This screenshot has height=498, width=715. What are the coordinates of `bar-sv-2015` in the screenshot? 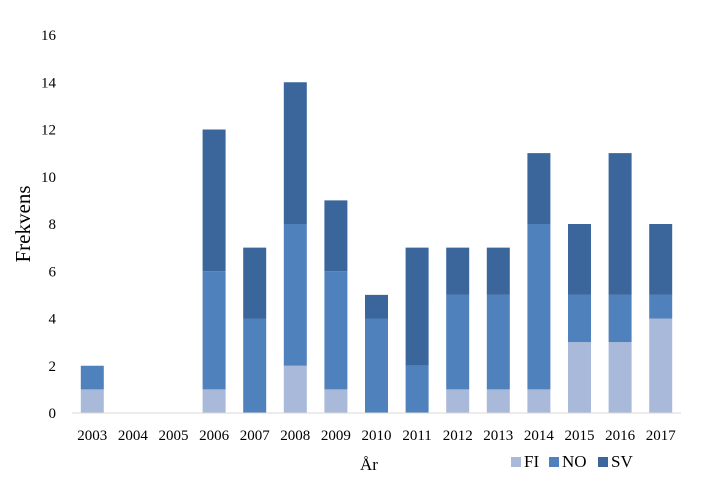 It's located at (579, 259).